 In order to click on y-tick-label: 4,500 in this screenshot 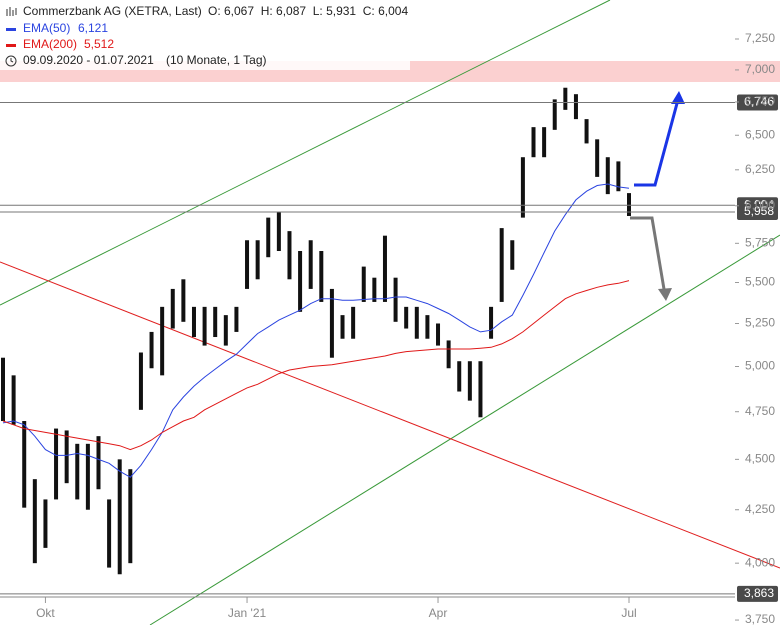, I will do `click(760, 459)`.